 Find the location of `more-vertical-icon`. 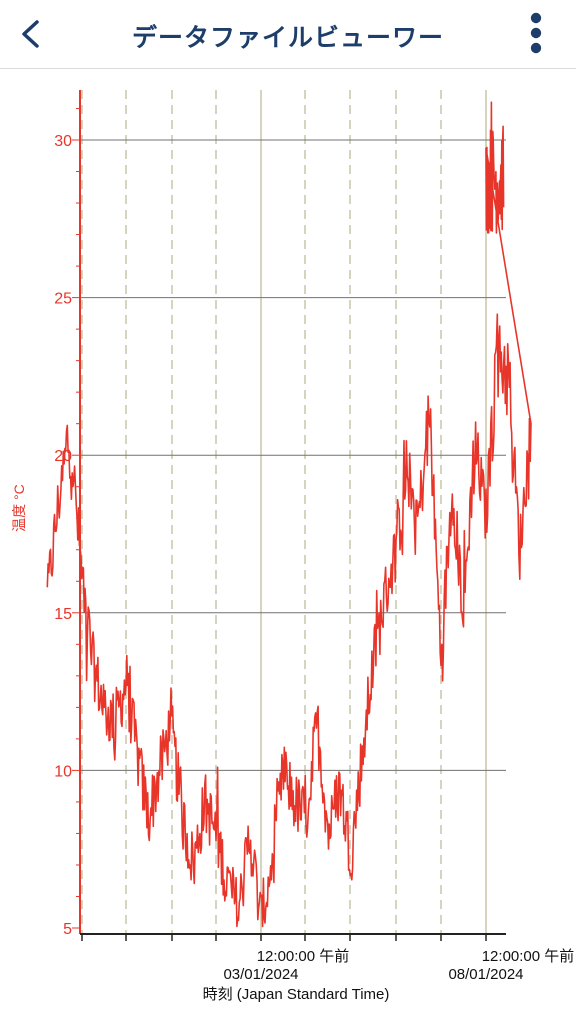

more-vertical-icon is located at coordinates (536, 33).